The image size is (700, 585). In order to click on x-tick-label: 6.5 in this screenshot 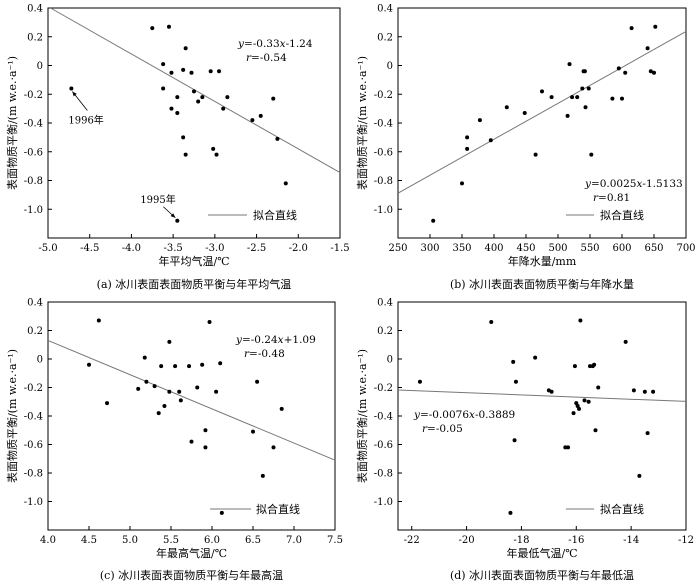, I will do `click(253, 540)`.